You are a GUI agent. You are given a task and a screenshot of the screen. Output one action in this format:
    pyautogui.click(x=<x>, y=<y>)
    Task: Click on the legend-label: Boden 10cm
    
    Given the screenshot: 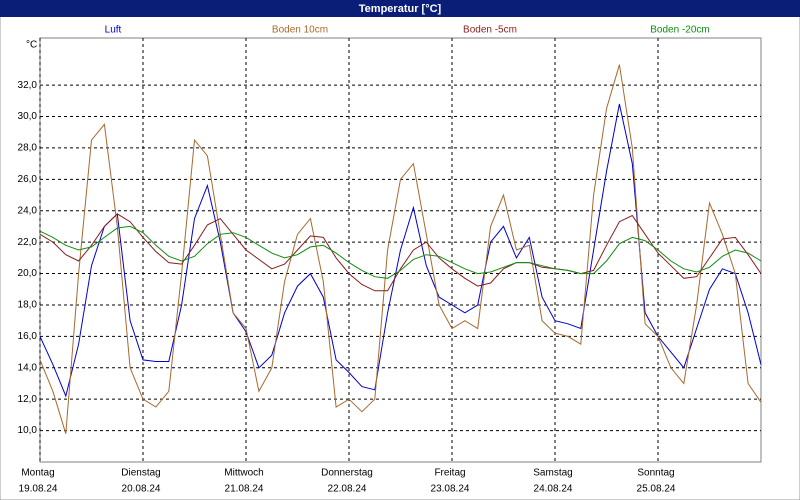 What is the action you would take?
    pyautogui.click(x=300, y=30)
    